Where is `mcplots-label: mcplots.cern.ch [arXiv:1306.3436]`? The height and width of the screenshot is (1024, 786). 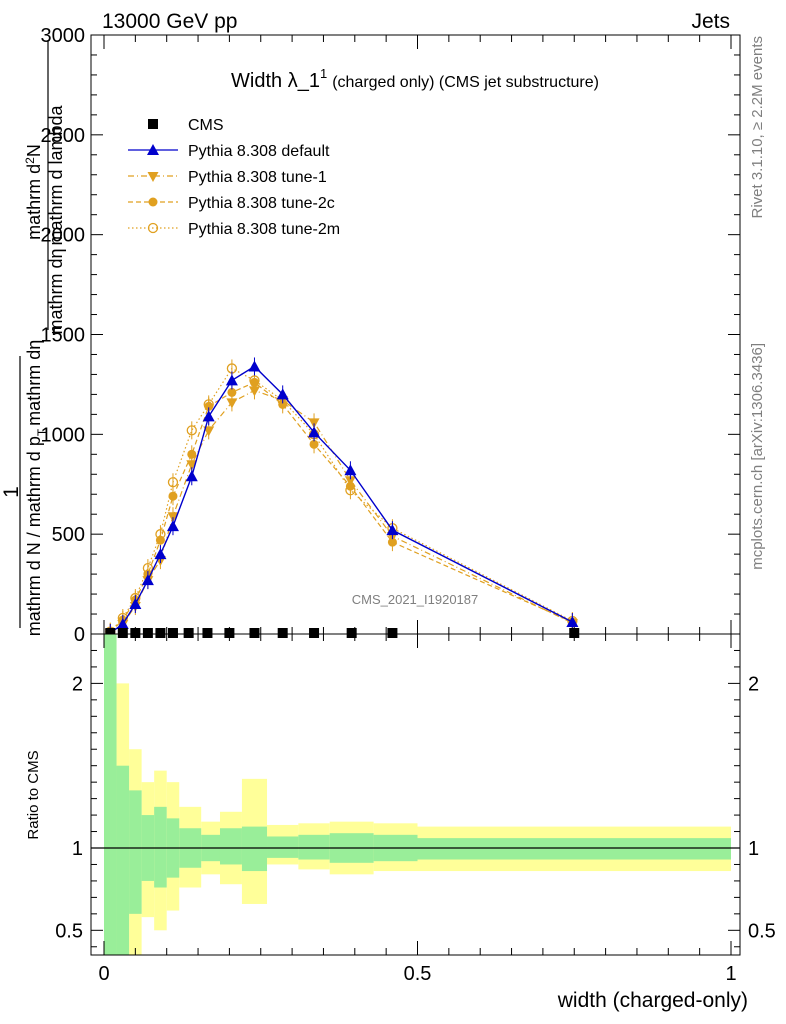 mcplots-label: mcplots.cern.ch [arXiv:1306.3436] is located at coordinates (757, 456).